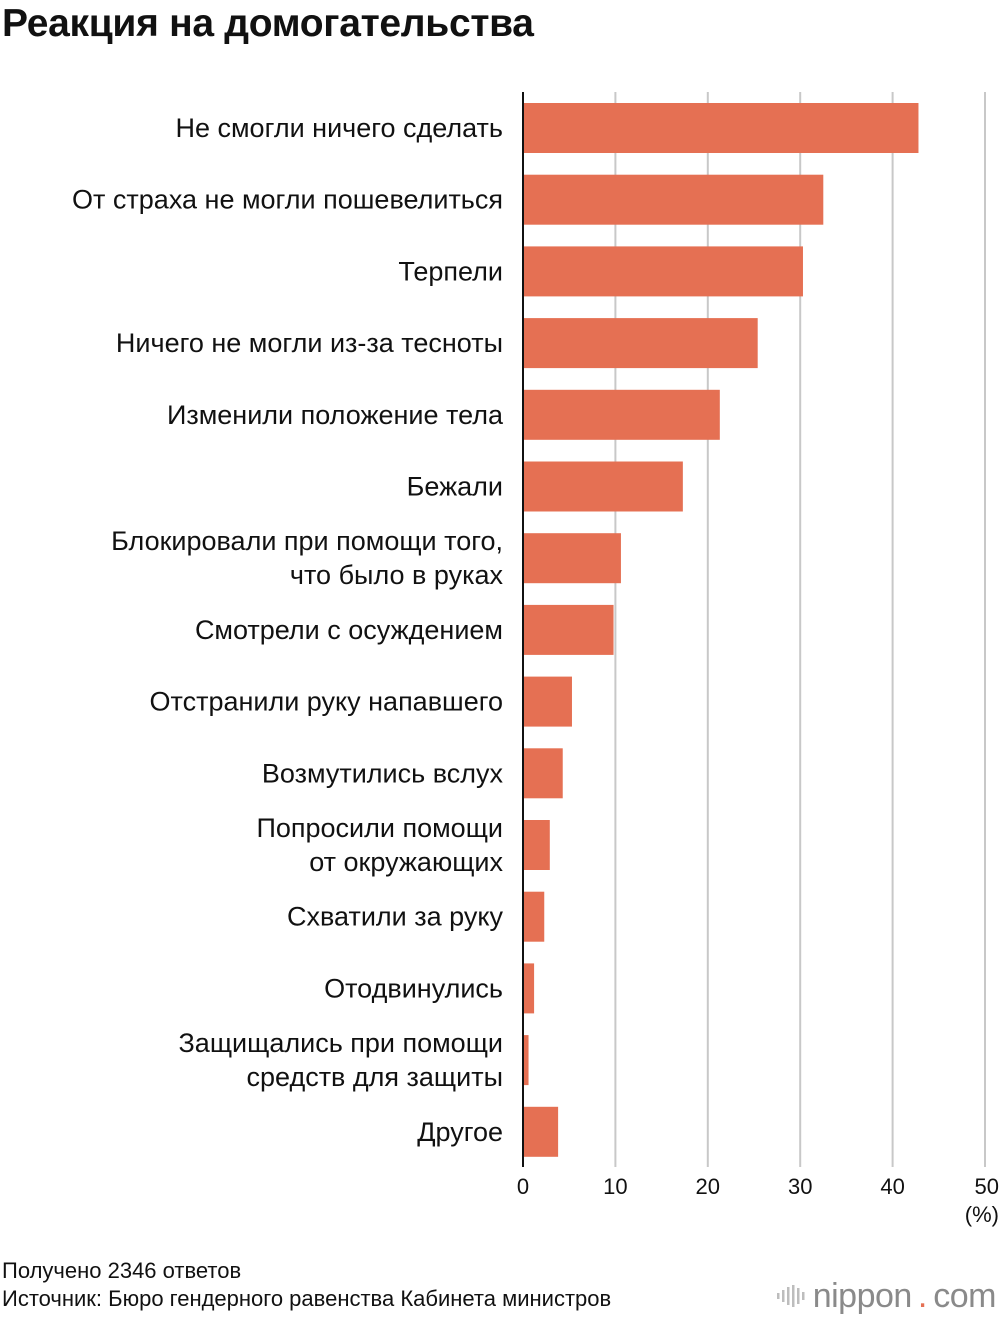 The height and width of the screenshot is (1318, 1000). What do you see at coordinates (982, 1214) in the screenshot?
I see `x-axis-unit-label: (%)` at bounding box center [982, 1214].